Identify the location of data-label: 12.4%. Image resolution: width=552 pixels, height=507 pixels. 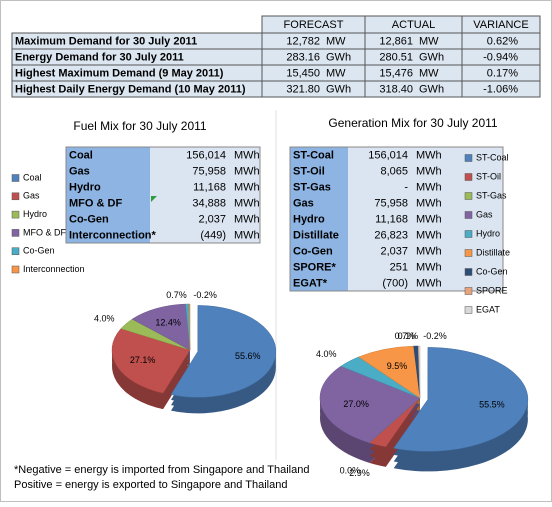
(168, 322).